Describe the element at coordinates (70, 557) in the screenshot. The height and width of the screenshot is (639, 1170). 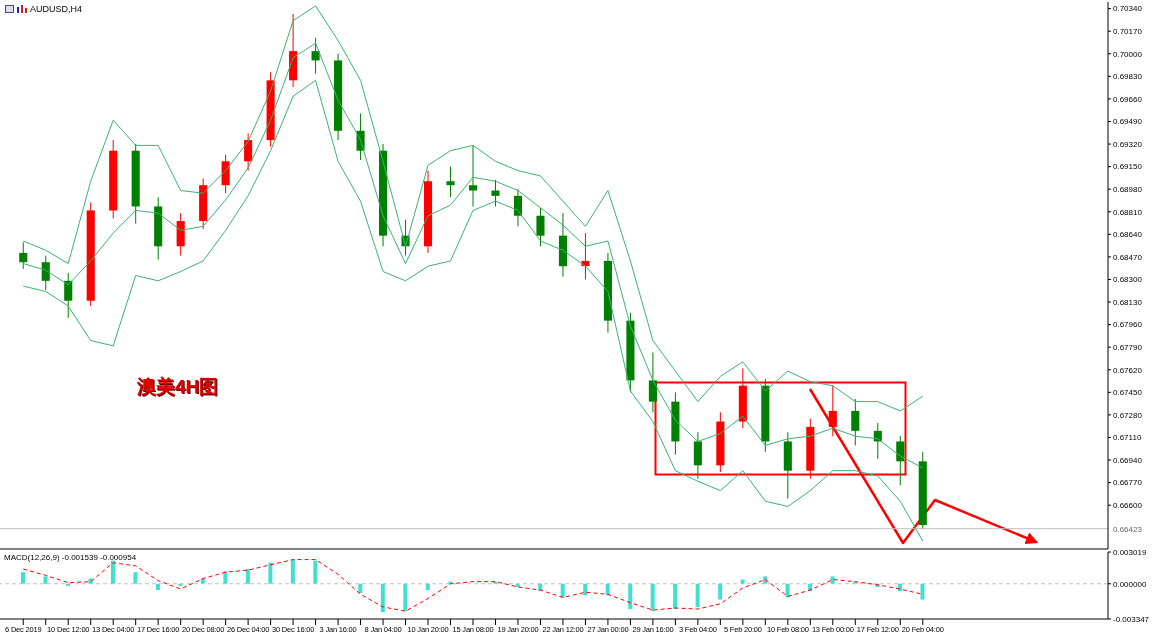
I see `chart-title: MACD(12,26,9) -0.001539 -0.000954` at that location.